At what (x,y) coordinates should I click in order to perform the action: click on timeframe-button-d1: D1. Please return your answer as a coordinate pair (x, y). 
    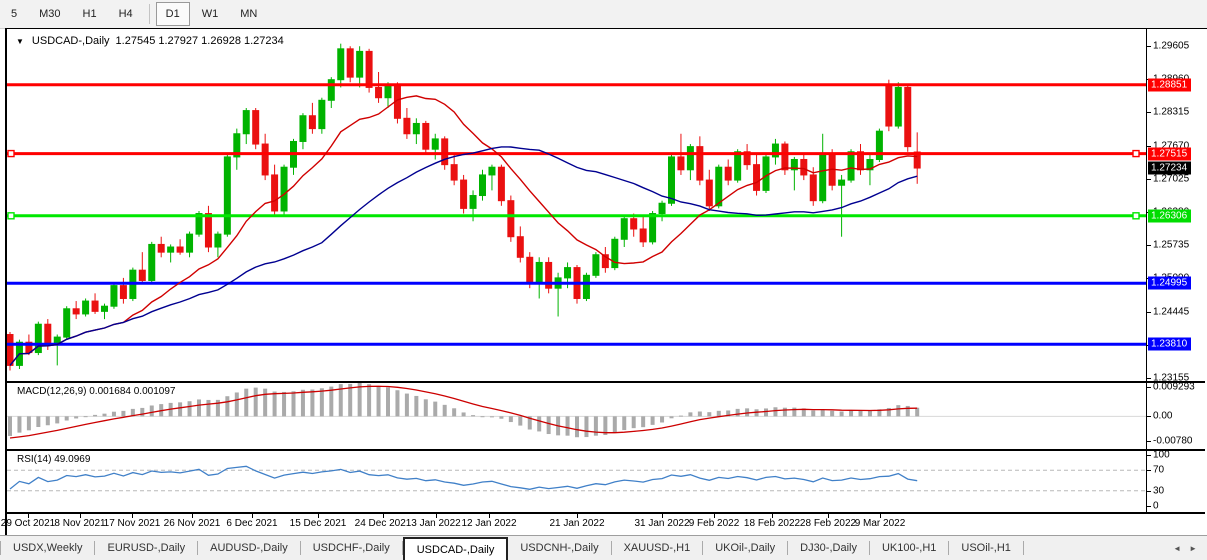
    Looking at the image, I should click on (172, 14).